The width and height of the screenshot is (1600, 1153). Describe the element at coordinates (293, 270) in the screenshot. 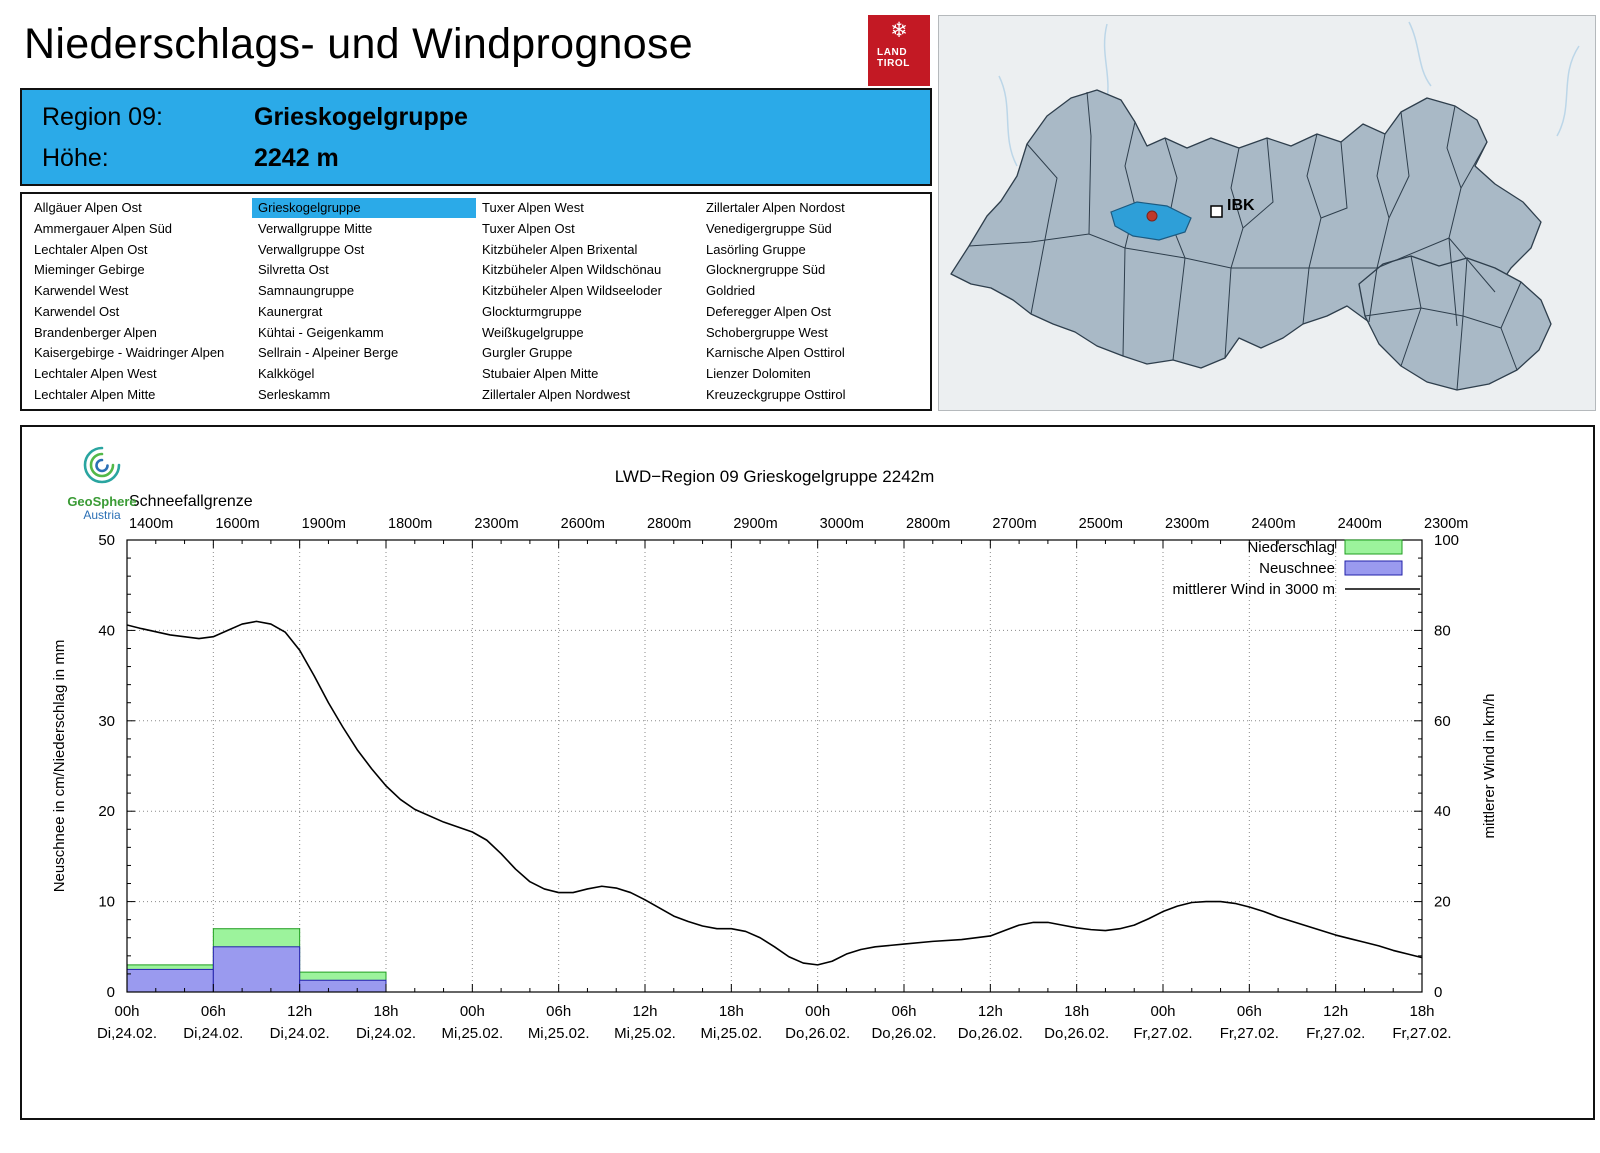

I see `region-list-item: Silvretta Ost` at that location.